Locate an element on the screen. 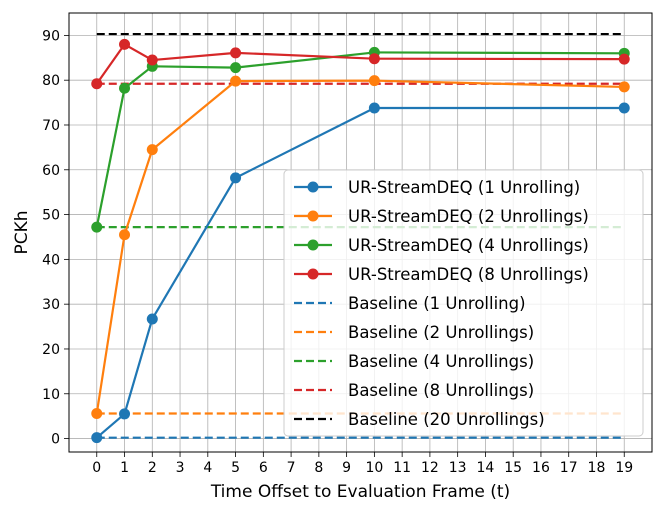 The image size is (664, 511). y-tick-label: 10 is located at coordinates (51, 395).